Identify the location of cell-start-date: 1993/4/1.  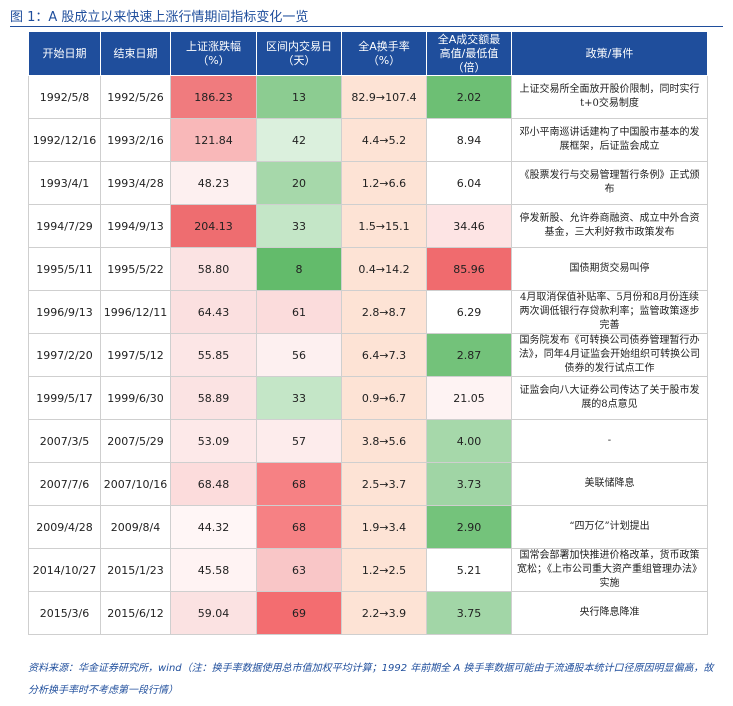
(64, 183).